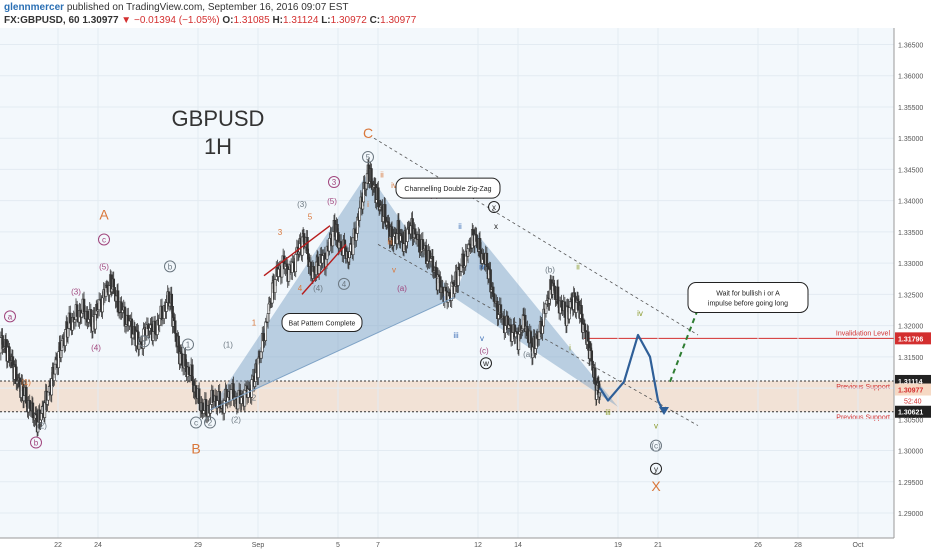 This screenshot has width=932, height=550. I want to click on high-value: 1.31124, so click(301, 20).